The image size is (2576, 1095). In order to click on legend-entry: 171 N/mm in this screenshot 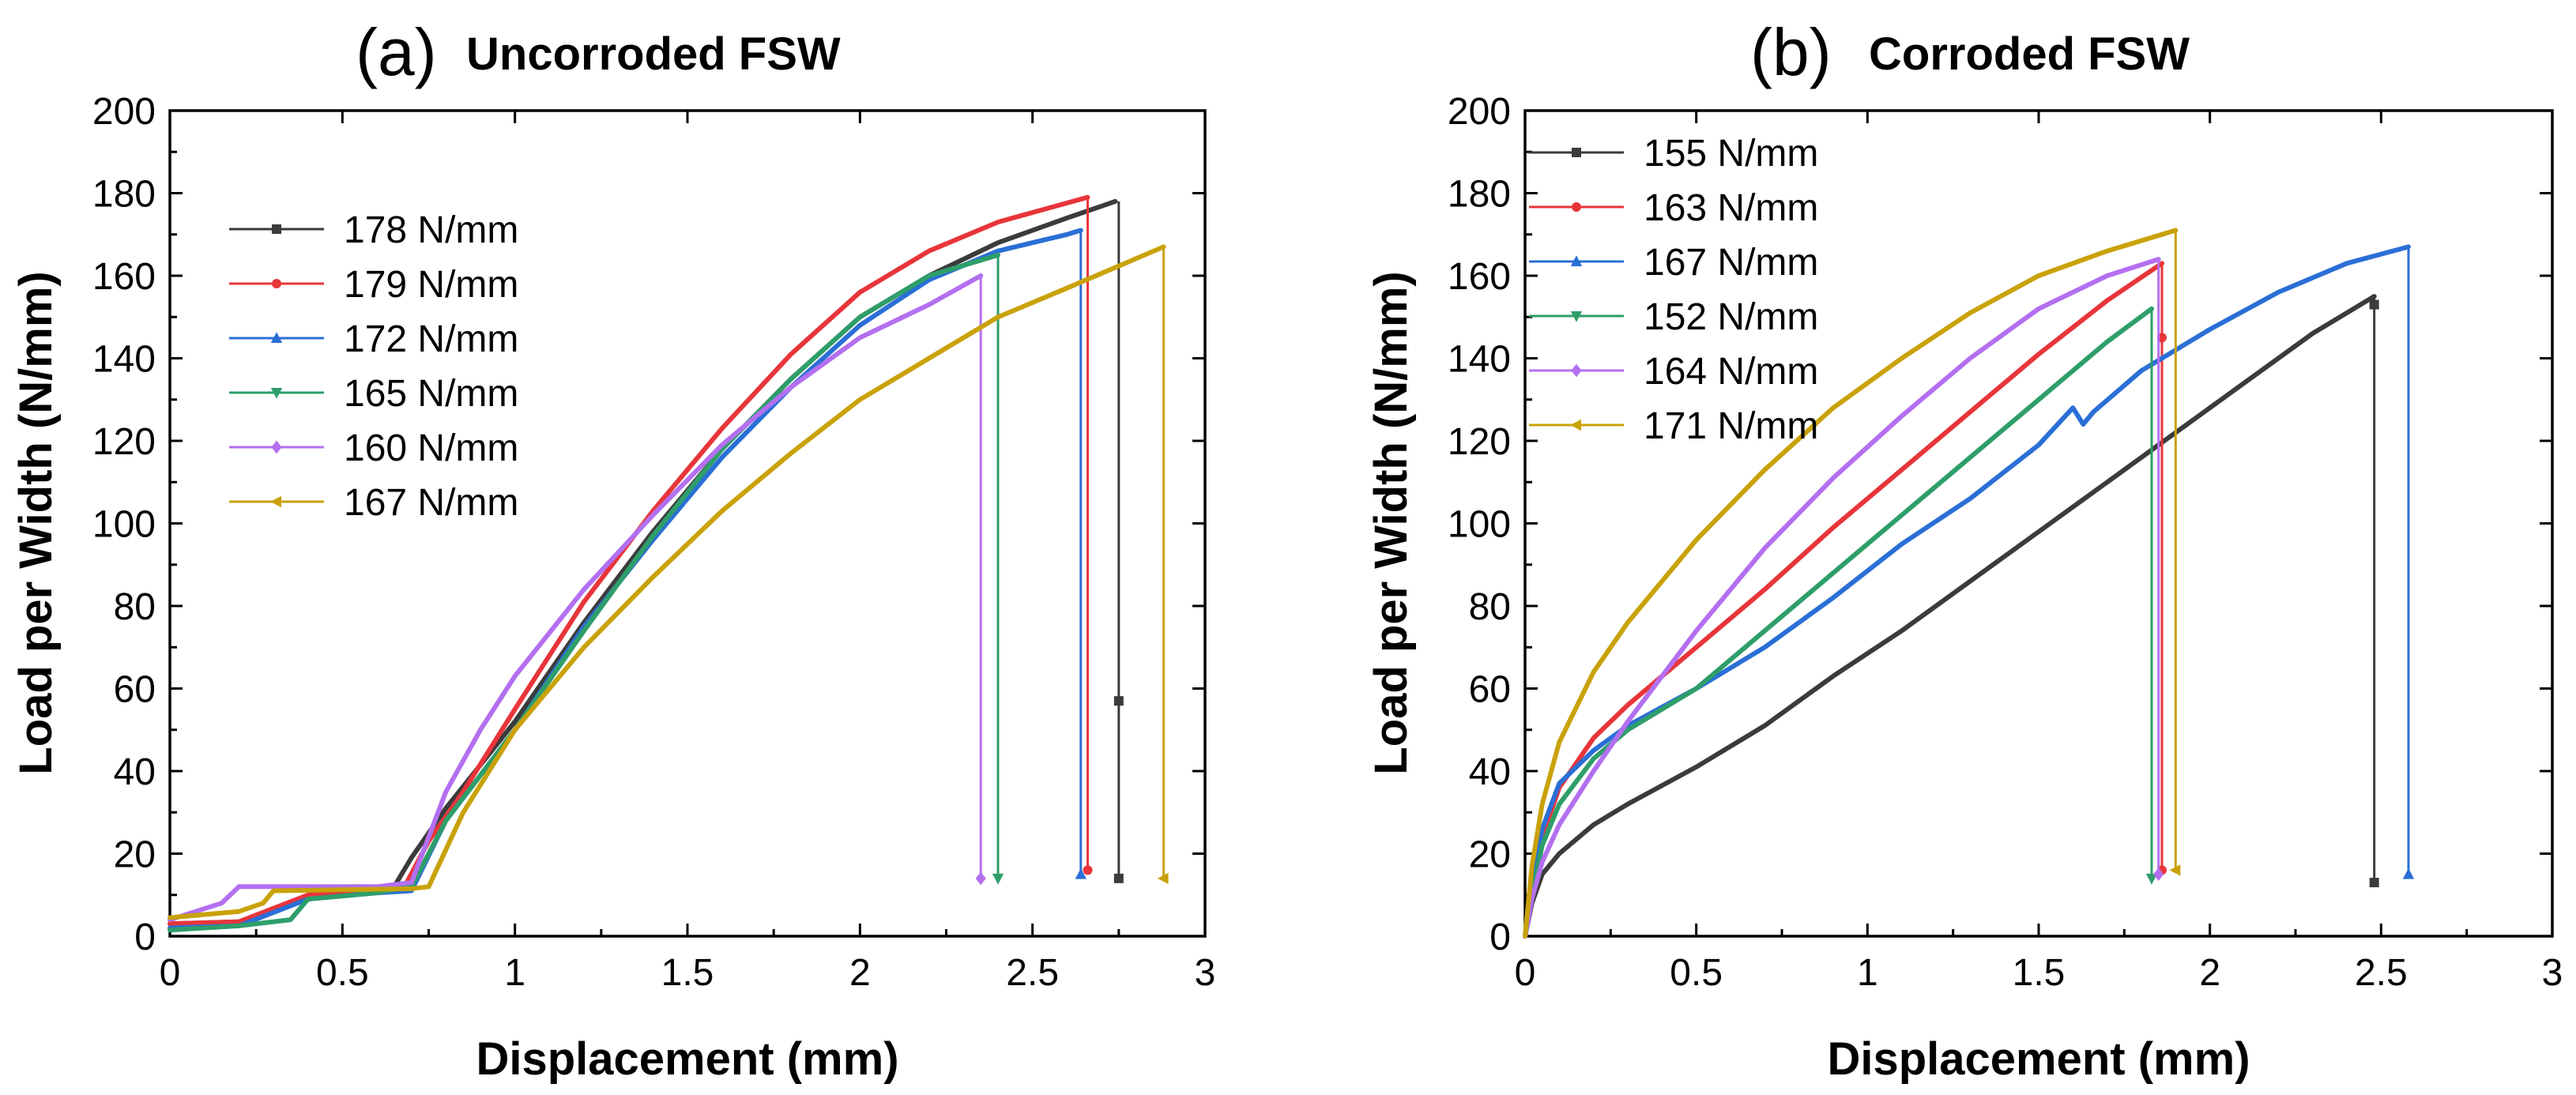, I will do `click(1673, 426)`.